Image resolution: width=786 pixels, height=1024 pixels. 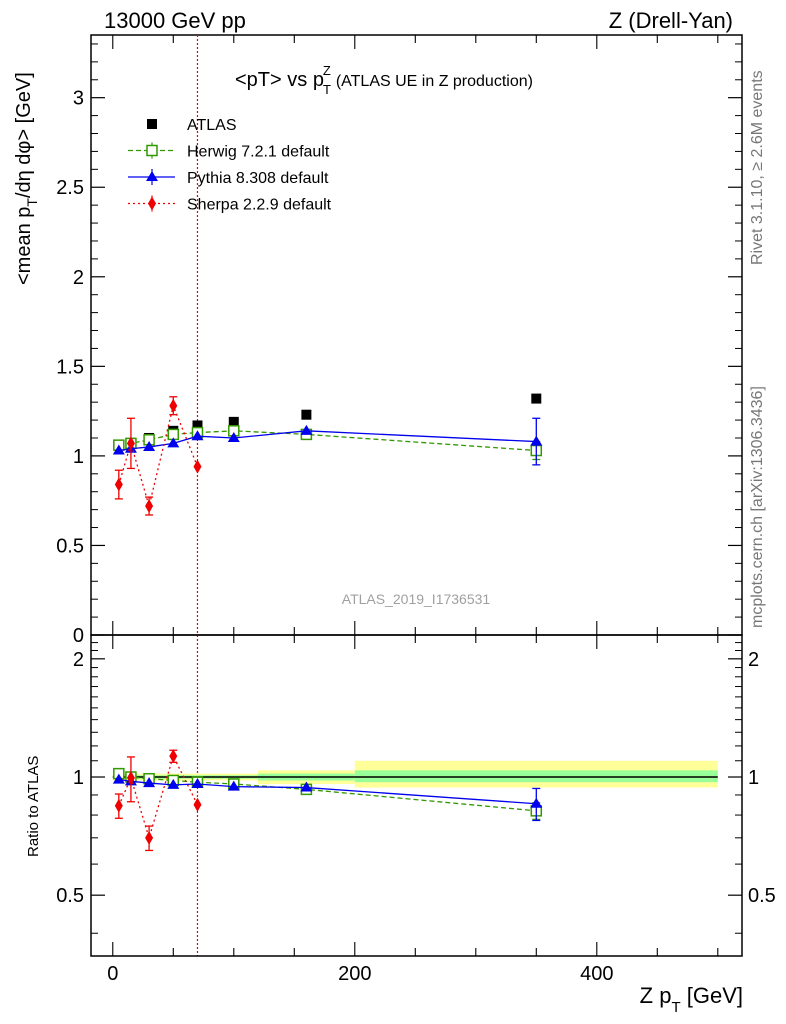 I want to click on main-herwig-line, so click(x=327, y=441).